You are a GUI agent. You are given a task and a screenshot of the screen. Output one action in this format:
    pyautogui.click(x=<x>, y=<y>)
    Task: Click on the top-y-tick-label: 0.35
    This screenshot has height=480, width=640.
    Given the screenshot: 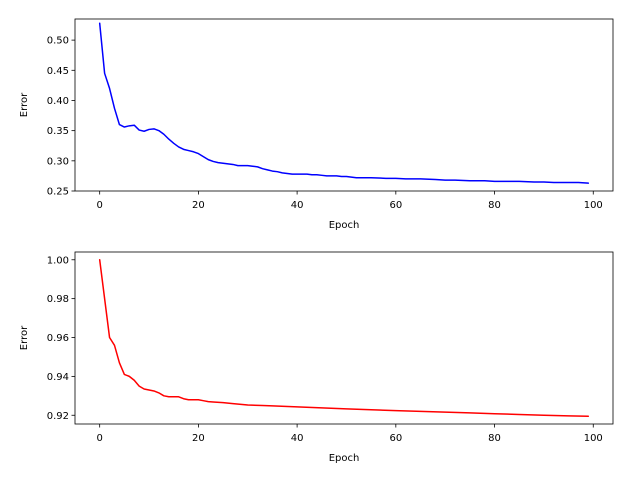 What is the action you would take?
    pyautogui.click(x=58, y=131)
    